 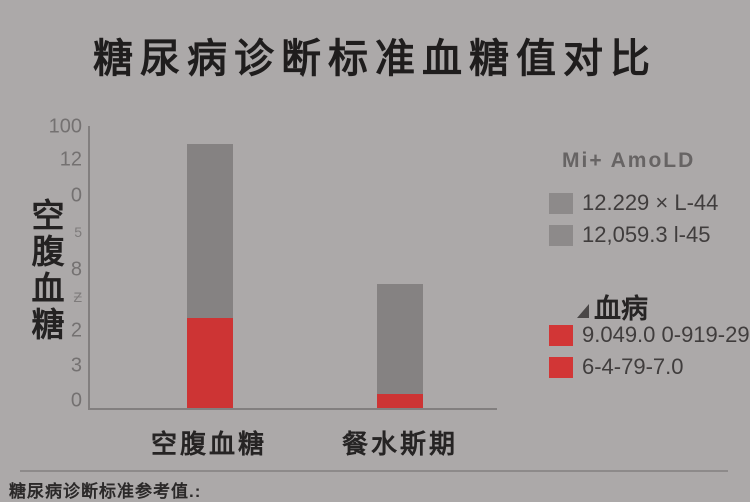 What do you see at coordinates (65, 126) in the screenshot?
I see `y-tick: 100` at bounding box center [65, 126].